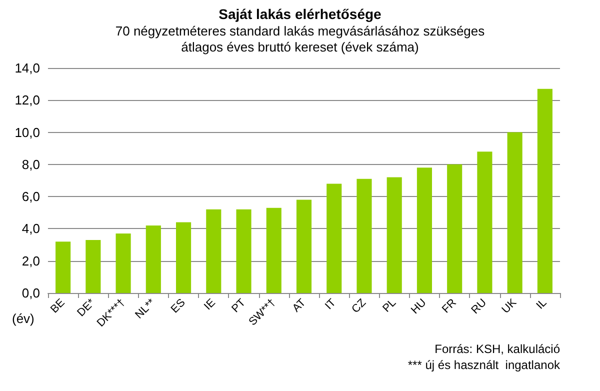 The height and width of the screenshot is (391, 600). What do you see at coordinates (27, 100) in the screenshot?
I see `y-tick-label: 12,0` at bounding box center [27, 100].